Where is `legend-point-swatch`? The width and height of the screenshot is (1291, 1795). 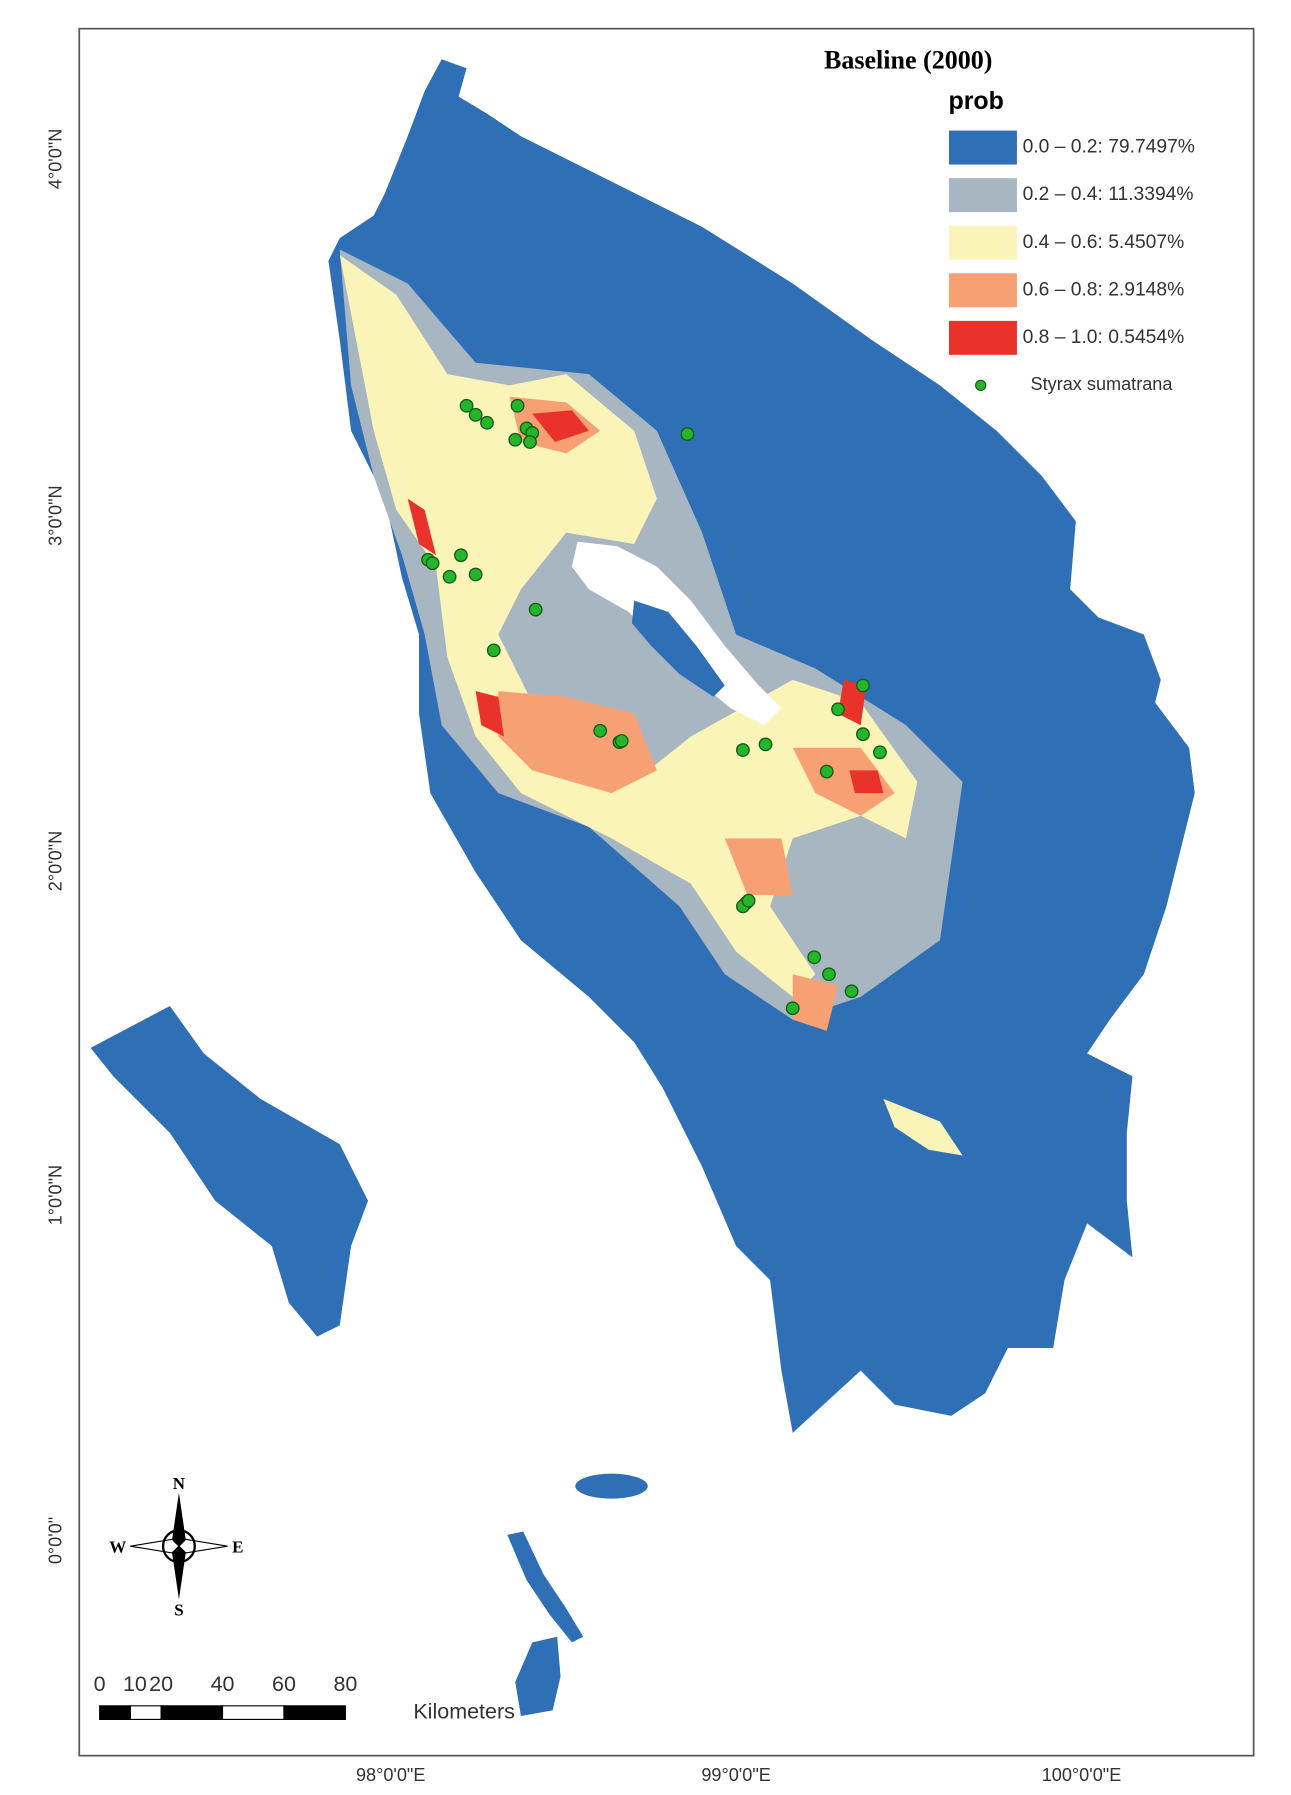
legend-point-swatch is located at coordinates (981, 385).